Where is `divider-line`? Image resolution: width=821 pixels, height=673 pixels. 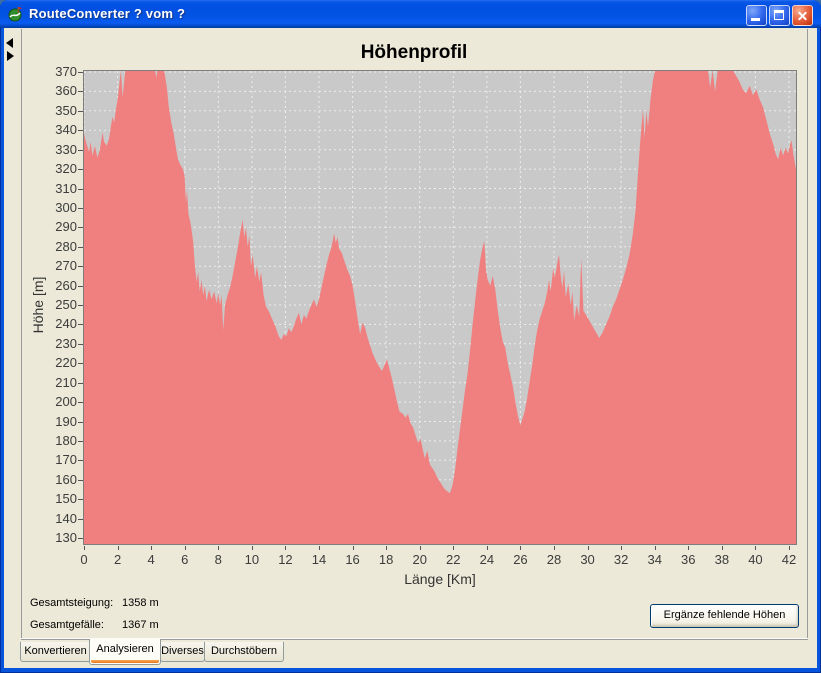
divider-line is located at coordinates (21, 334).